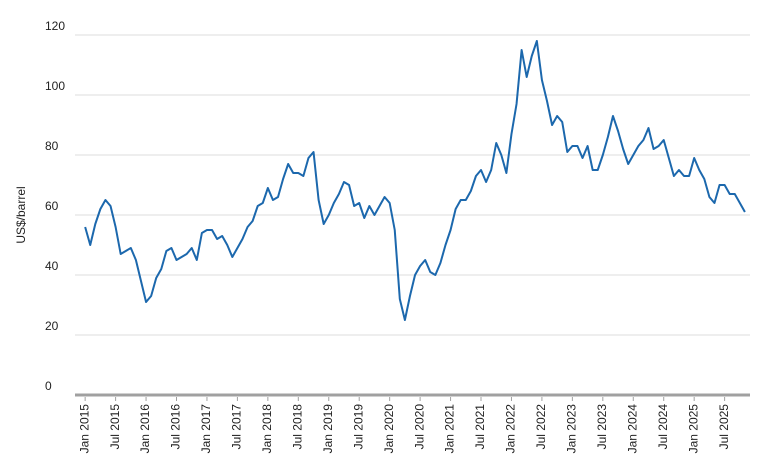  Describe the element at coordinates (206, 429) in the screenshot. I see `x-tick-label: Jan 2017` at that location.